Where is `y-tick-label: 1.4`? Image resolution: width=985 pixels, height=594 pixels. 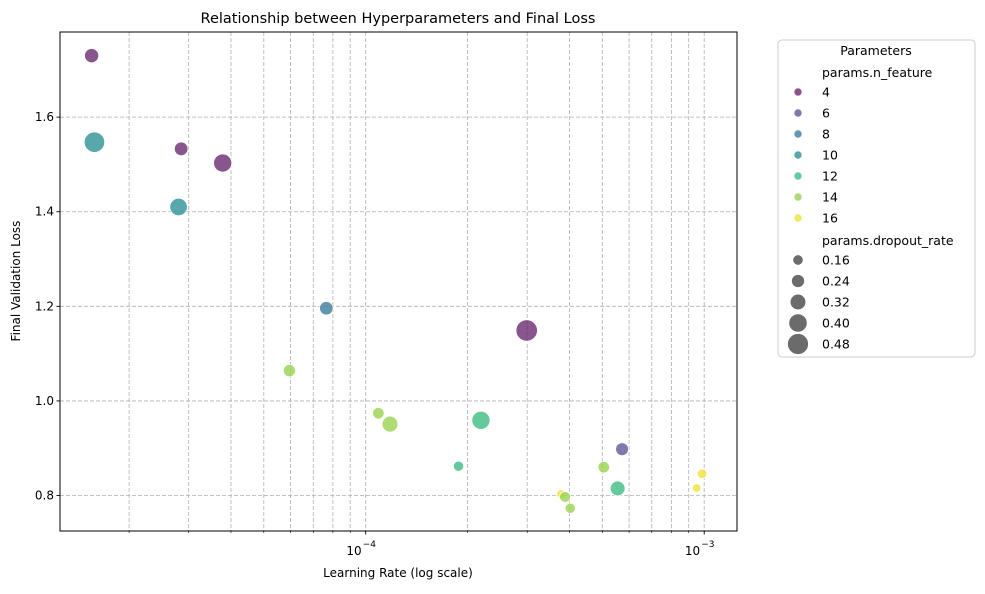
y-tick-label: 1.4 is located at coordinates (44, 212).